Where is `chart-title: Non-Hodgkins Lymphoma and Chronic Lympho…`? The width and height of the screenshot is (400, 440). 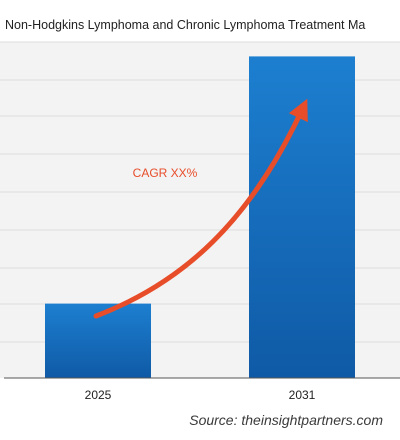
chart-title: Non-Hodgkins Lymphoma and Chronic Lympho… is located at coordinates (200, 25).